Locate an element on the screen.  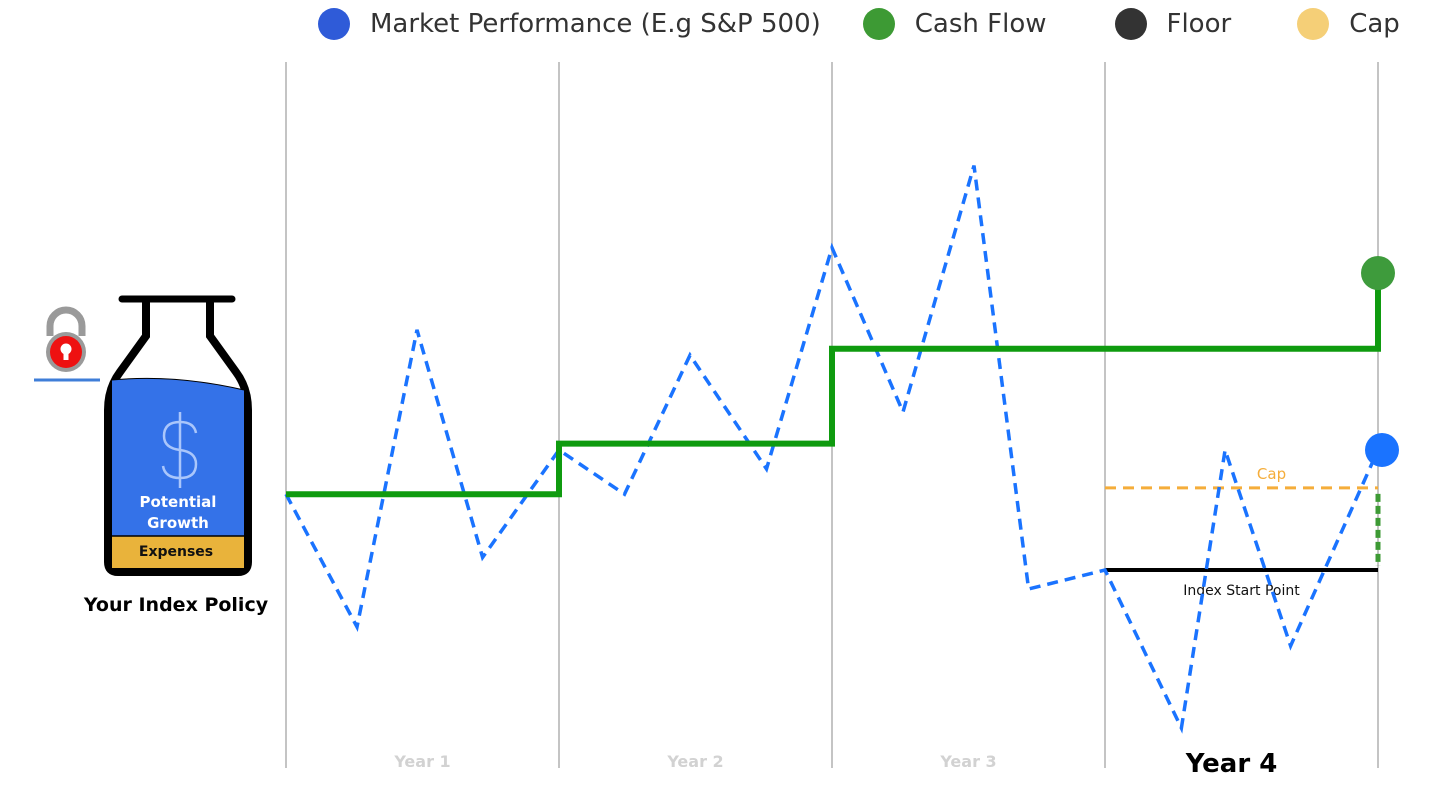
legend-label: Cap is located at coordinates (1374, 24).